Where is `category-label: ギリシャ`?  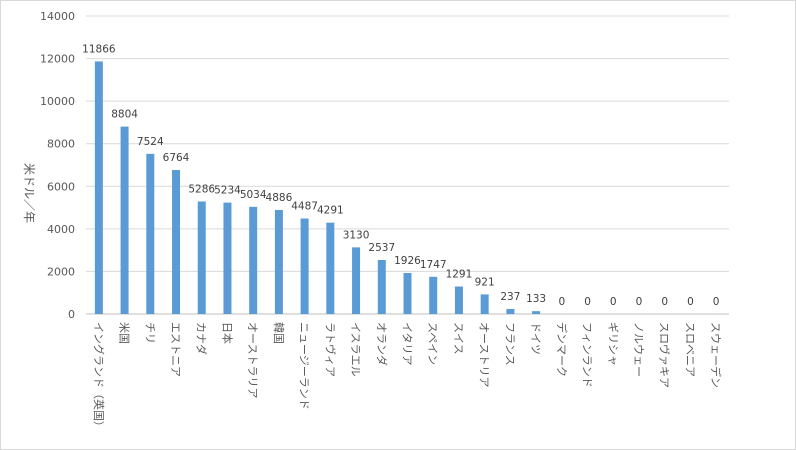 category-label: ギリシャ is located at coordinates (612, 344).